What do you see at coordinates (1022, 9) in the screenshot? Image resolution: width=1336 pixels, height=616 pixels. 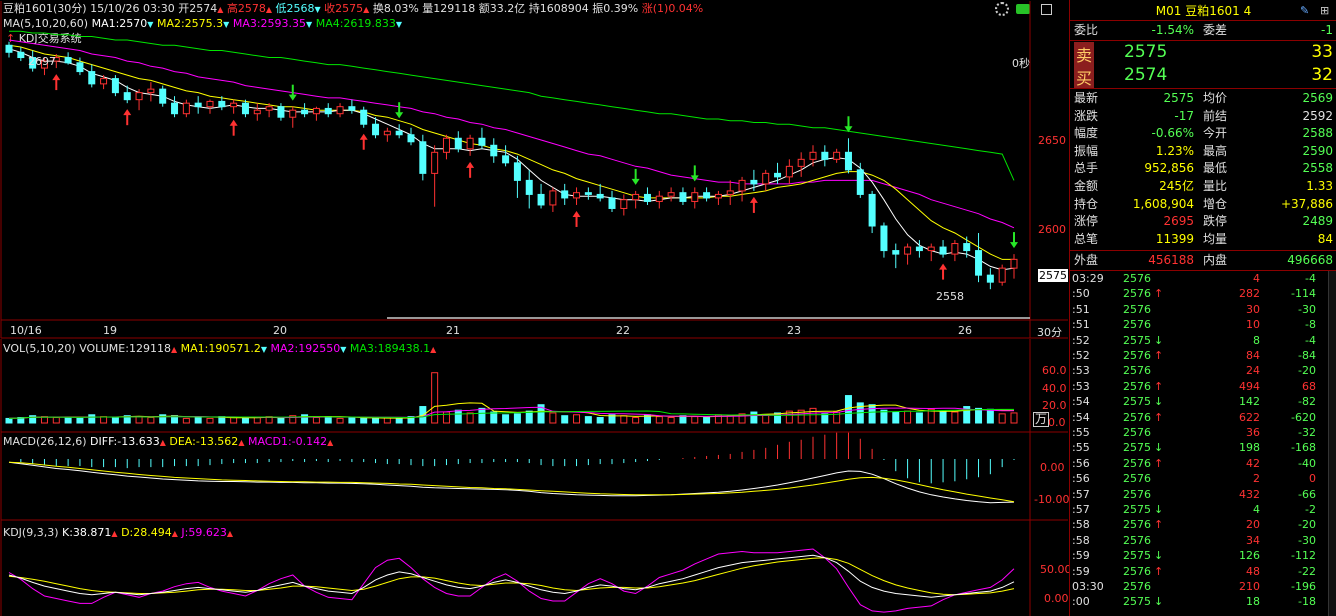 I see `signal-icon` at bounding box center [1022, 9].